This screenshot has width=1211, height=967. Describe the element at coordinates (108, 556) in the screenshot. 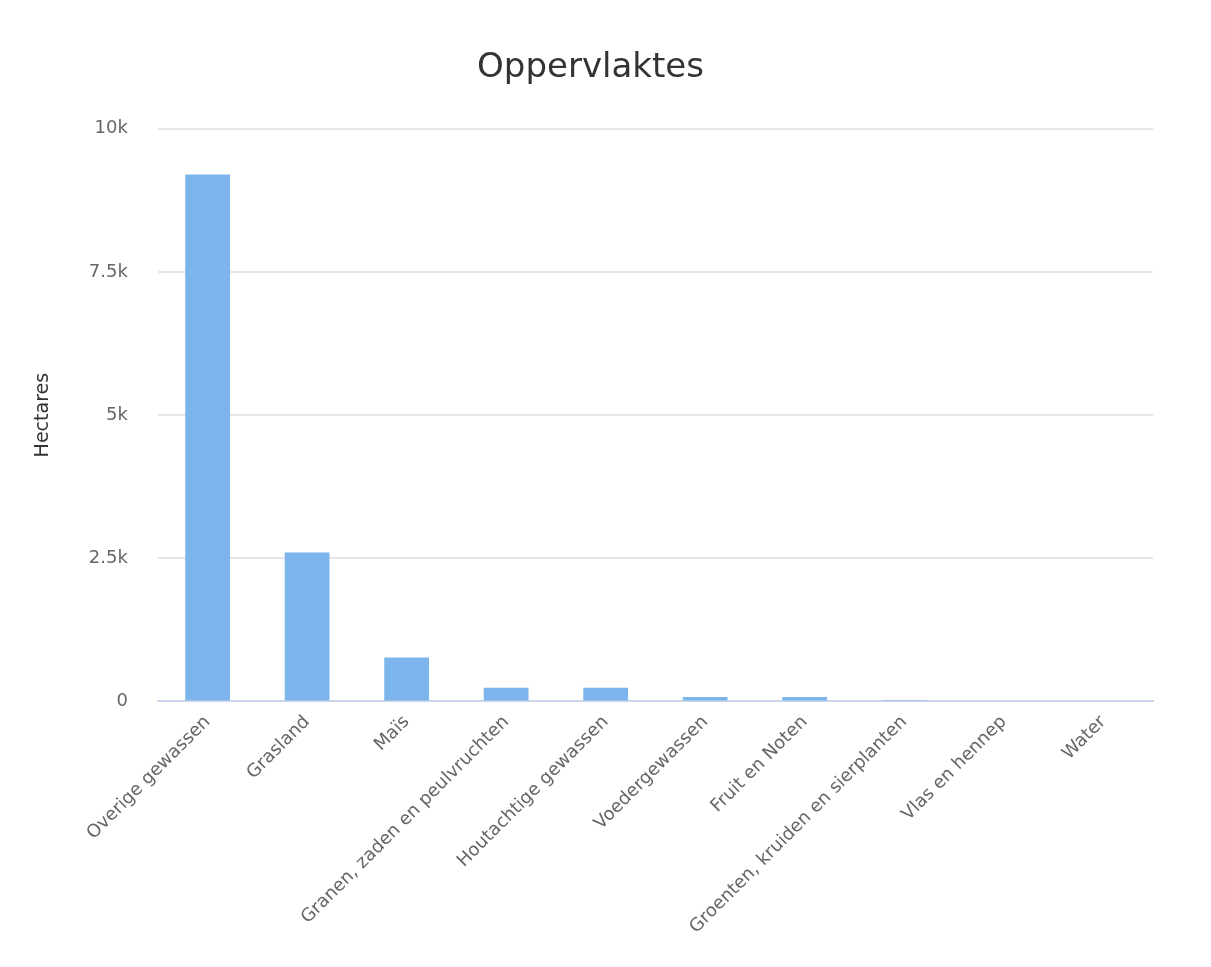

I see `y-tick-label: 2.5k` at that location.